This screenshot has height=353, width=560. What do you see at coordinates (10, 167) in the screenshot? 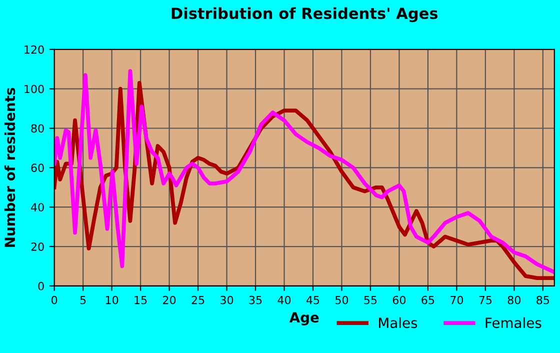
I see `y-axis-title: Number of residents` at bounding box center [10, 167].